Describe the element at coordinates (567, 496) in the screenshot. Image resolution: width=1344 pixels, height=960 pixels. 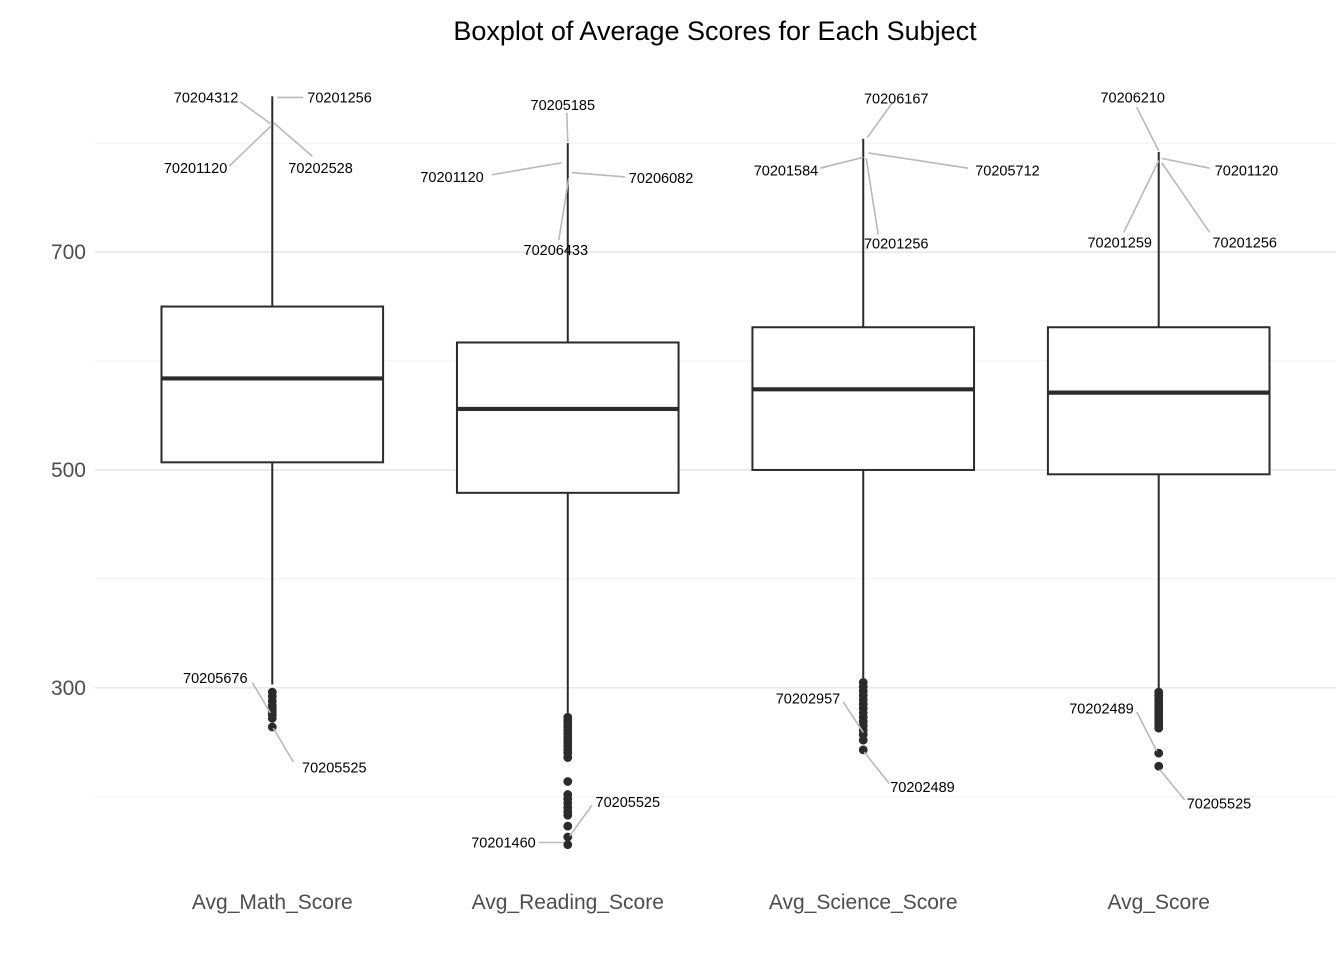
I see `boxplot-Avg_Reading_Score` at that location.